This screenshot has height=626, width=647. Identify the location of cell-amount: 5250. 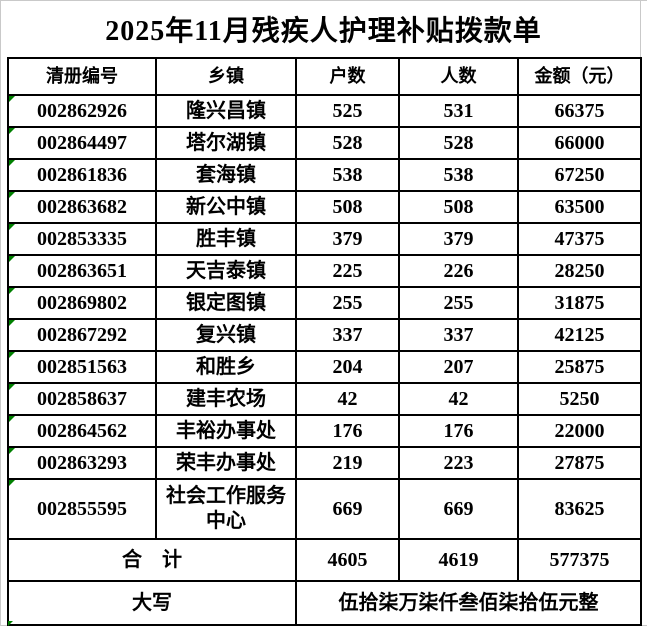
(579, 399).